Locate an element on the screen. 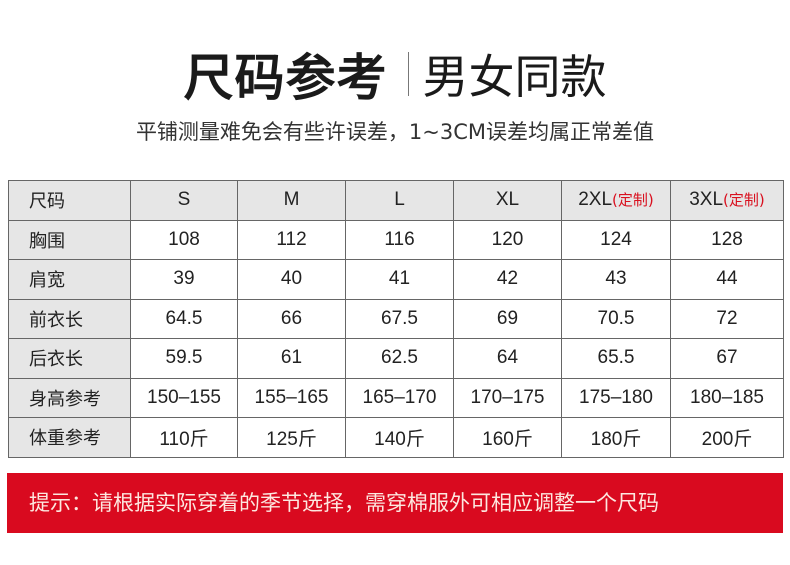 This screenshot has height=565, width=790. table-row: 胸围 108 112 116 120 124 128 is located at coordinates (396, 239).